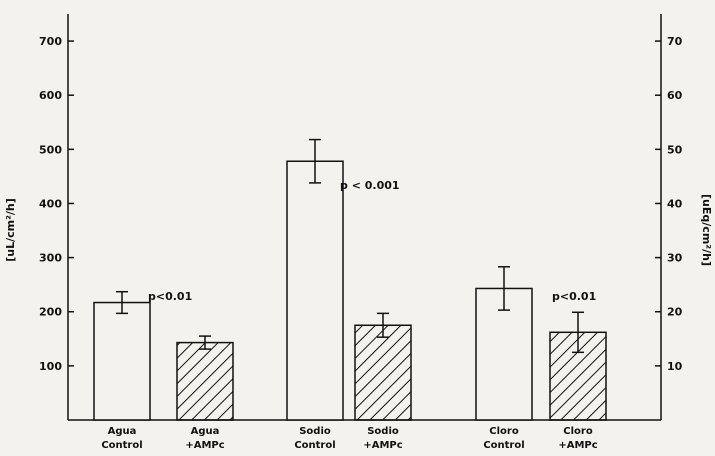 The width and height of the screenshot is (715, 456). What do you see at coordinates (50, 95) in the screenshot?
I see `left-tick-label: 600` at bounding box center [50, 95].